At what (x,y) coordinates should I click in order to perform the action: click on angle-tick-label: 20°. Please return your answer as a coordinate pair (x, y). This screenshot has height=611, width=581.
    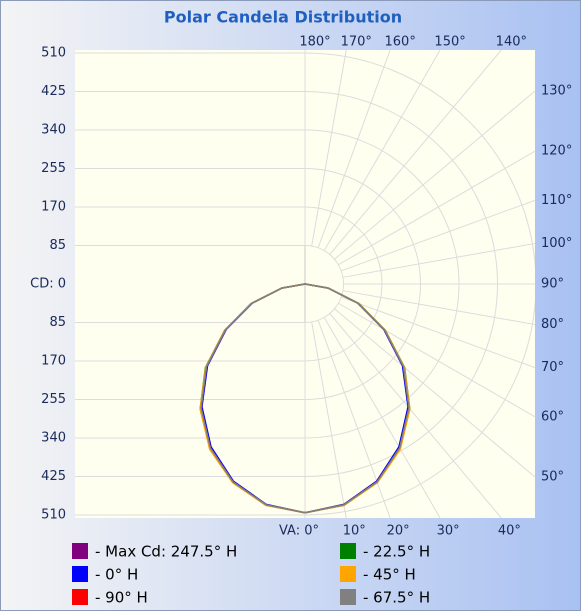
    Looking at the image, I should click on (398, 531).